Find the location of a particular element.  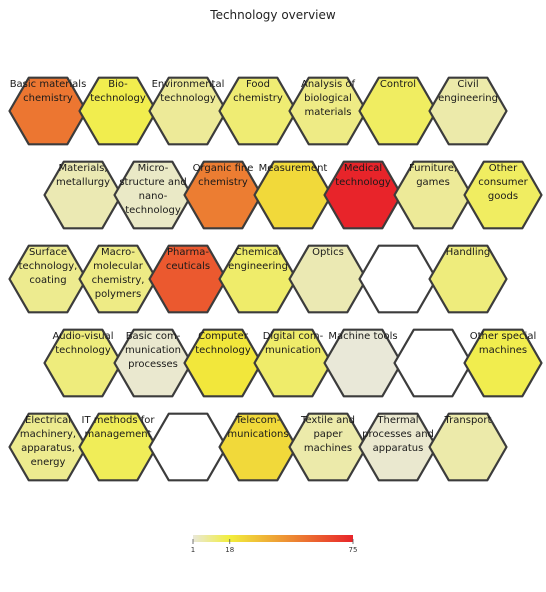

hex-label-line: apparatus, is located at coordinates (48, 448).